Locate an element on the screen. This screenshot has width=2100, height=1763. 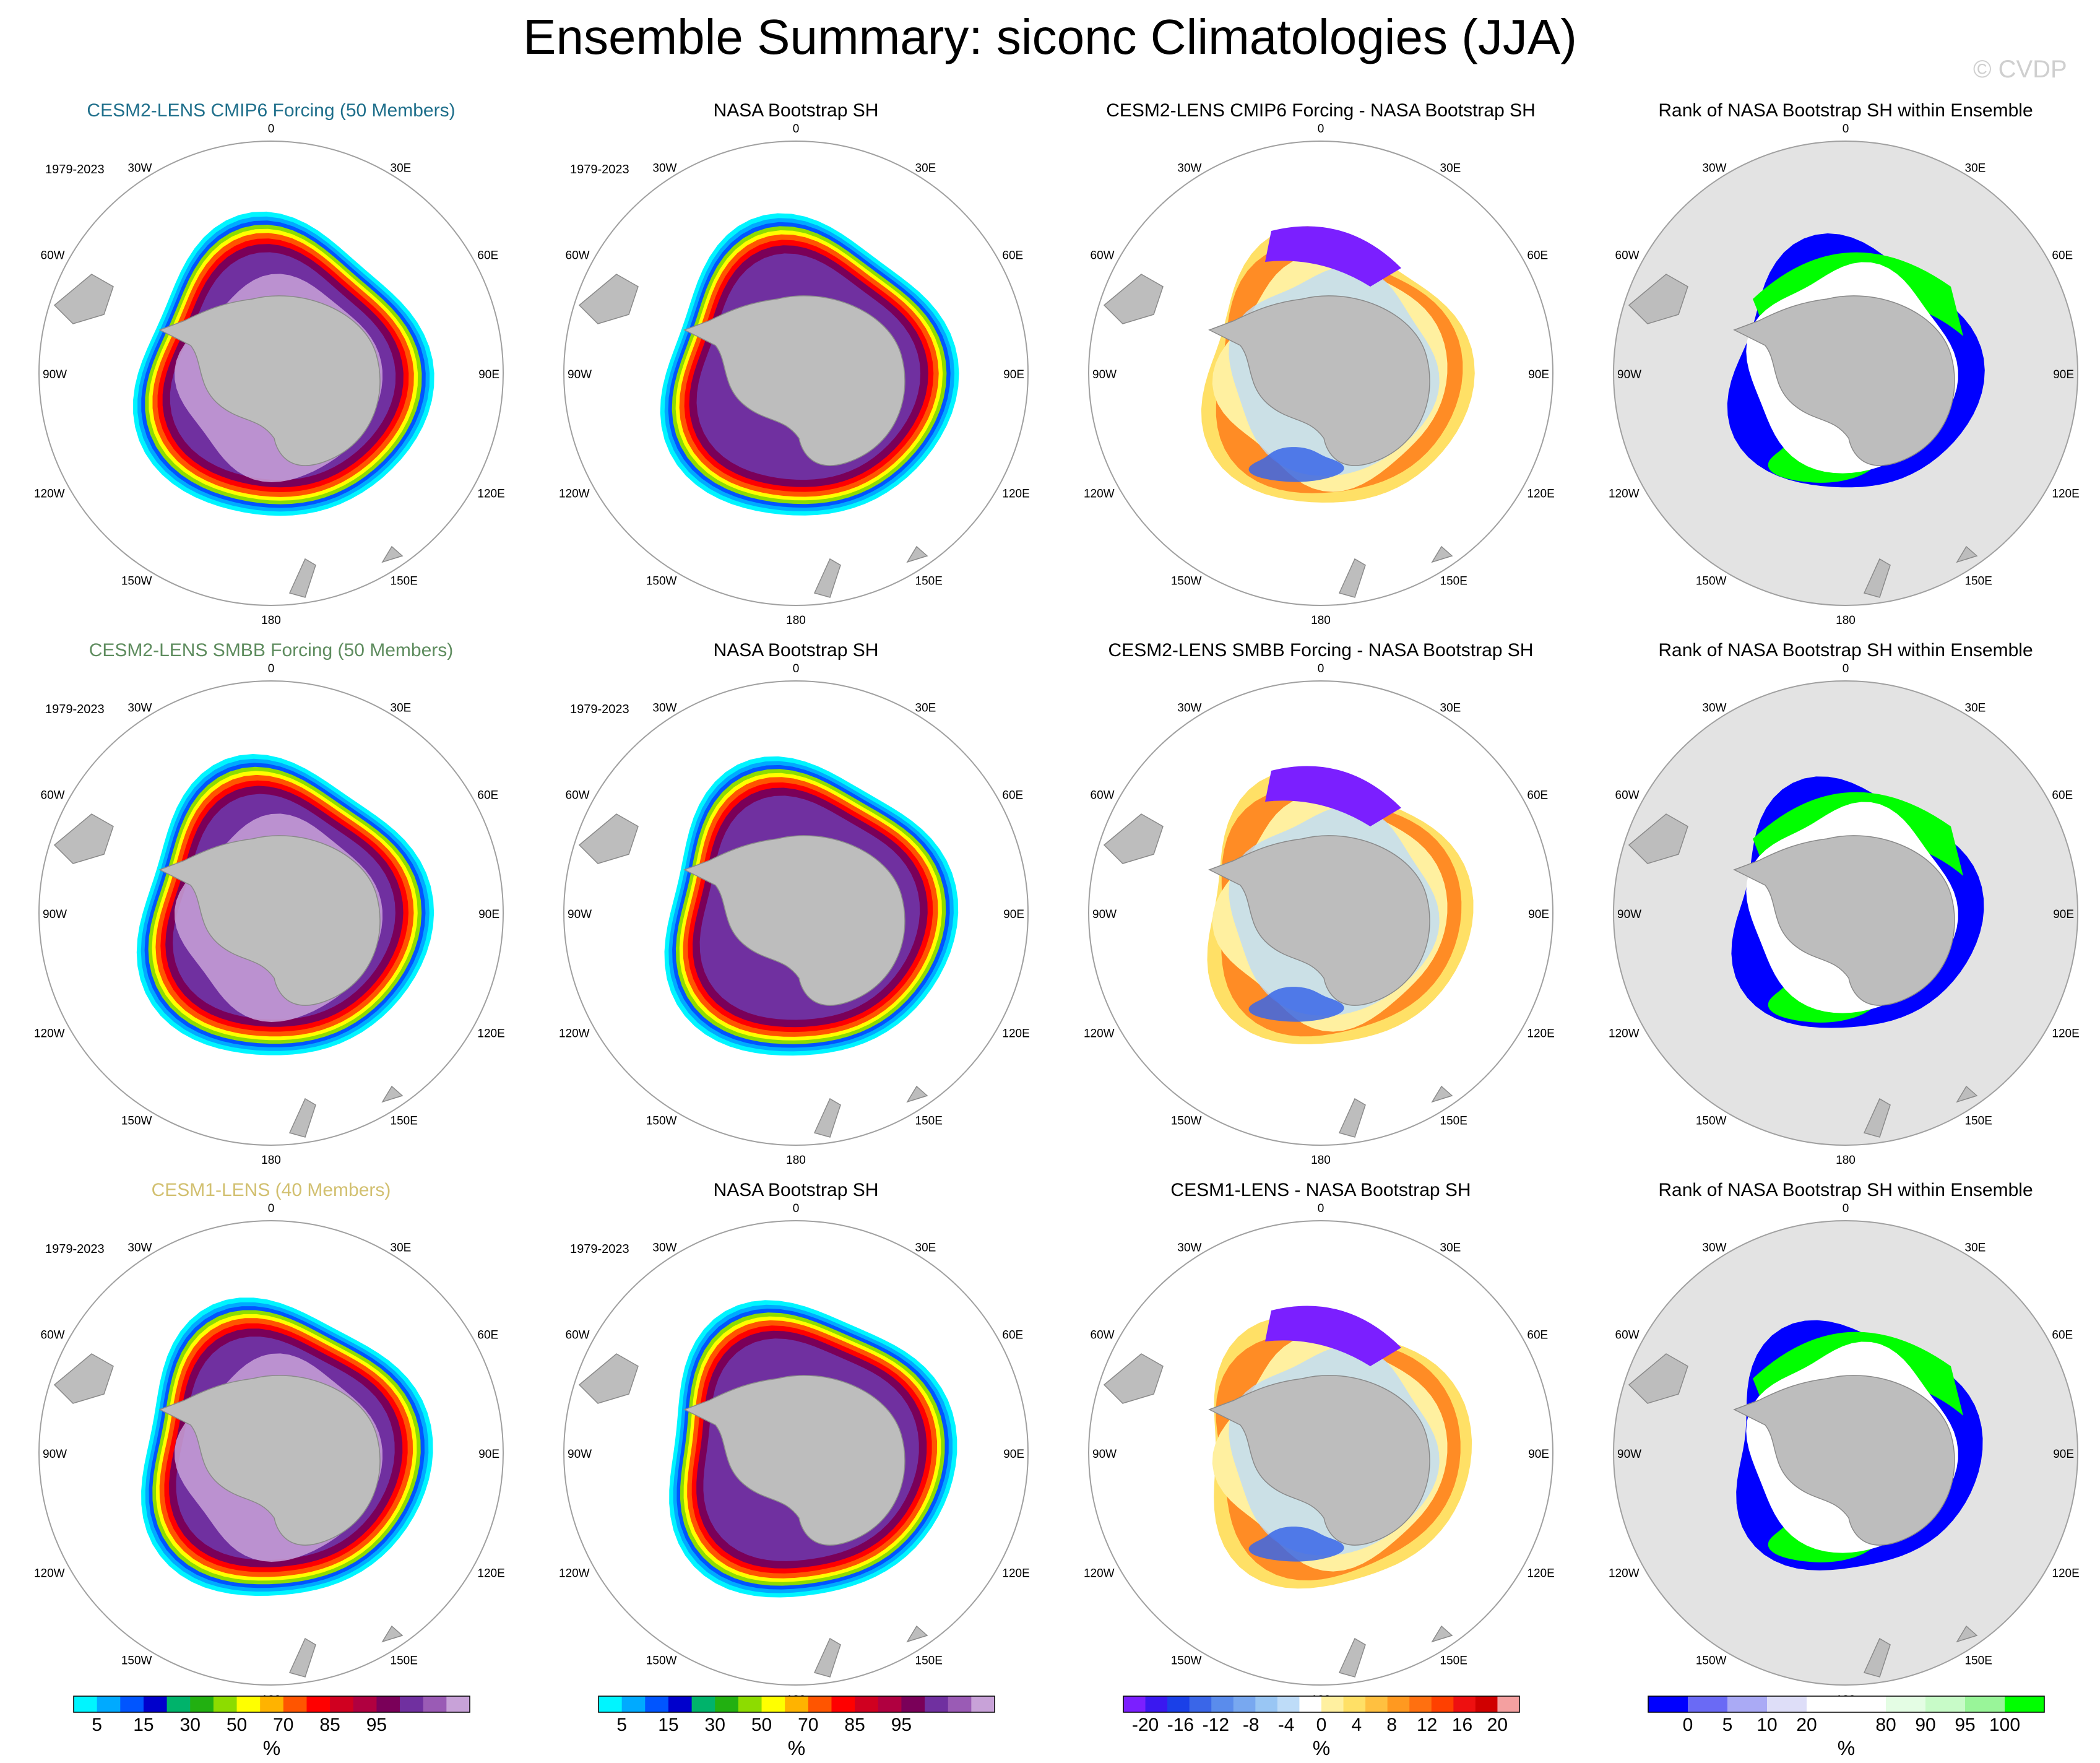
colorbar-tick-label: 20 is located at coordinates (1806, 1725).